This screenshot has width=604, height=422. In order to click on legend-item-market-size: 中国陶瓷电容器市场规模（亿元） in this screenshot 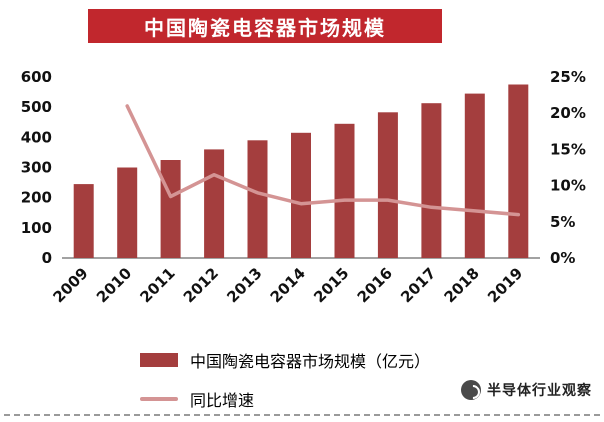, I will do `click(285, 360)`.